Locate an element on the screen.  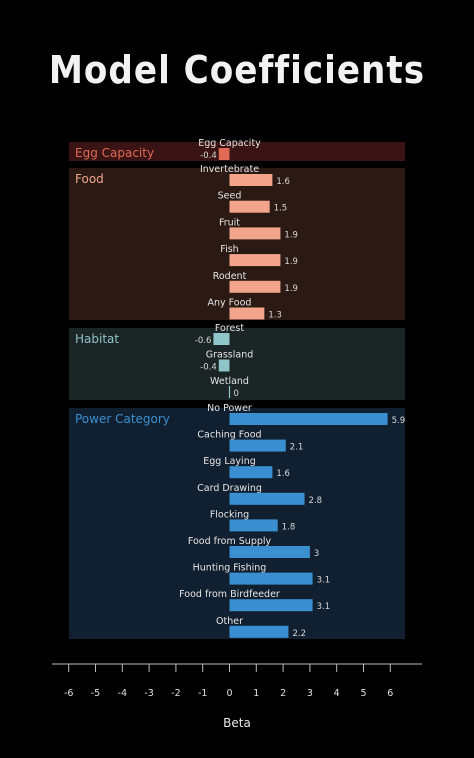
x-tick-label: 4 is located at coordinates (337, 693).